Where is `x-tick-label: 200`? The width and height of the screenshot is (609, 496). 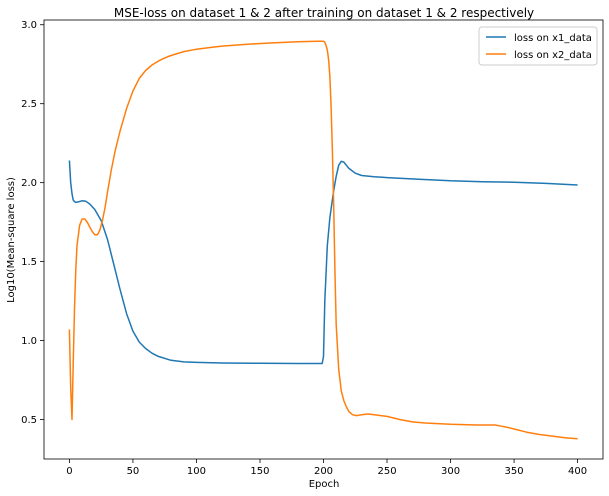 x-tick-label: 200 is located at coordinates (323, 471).